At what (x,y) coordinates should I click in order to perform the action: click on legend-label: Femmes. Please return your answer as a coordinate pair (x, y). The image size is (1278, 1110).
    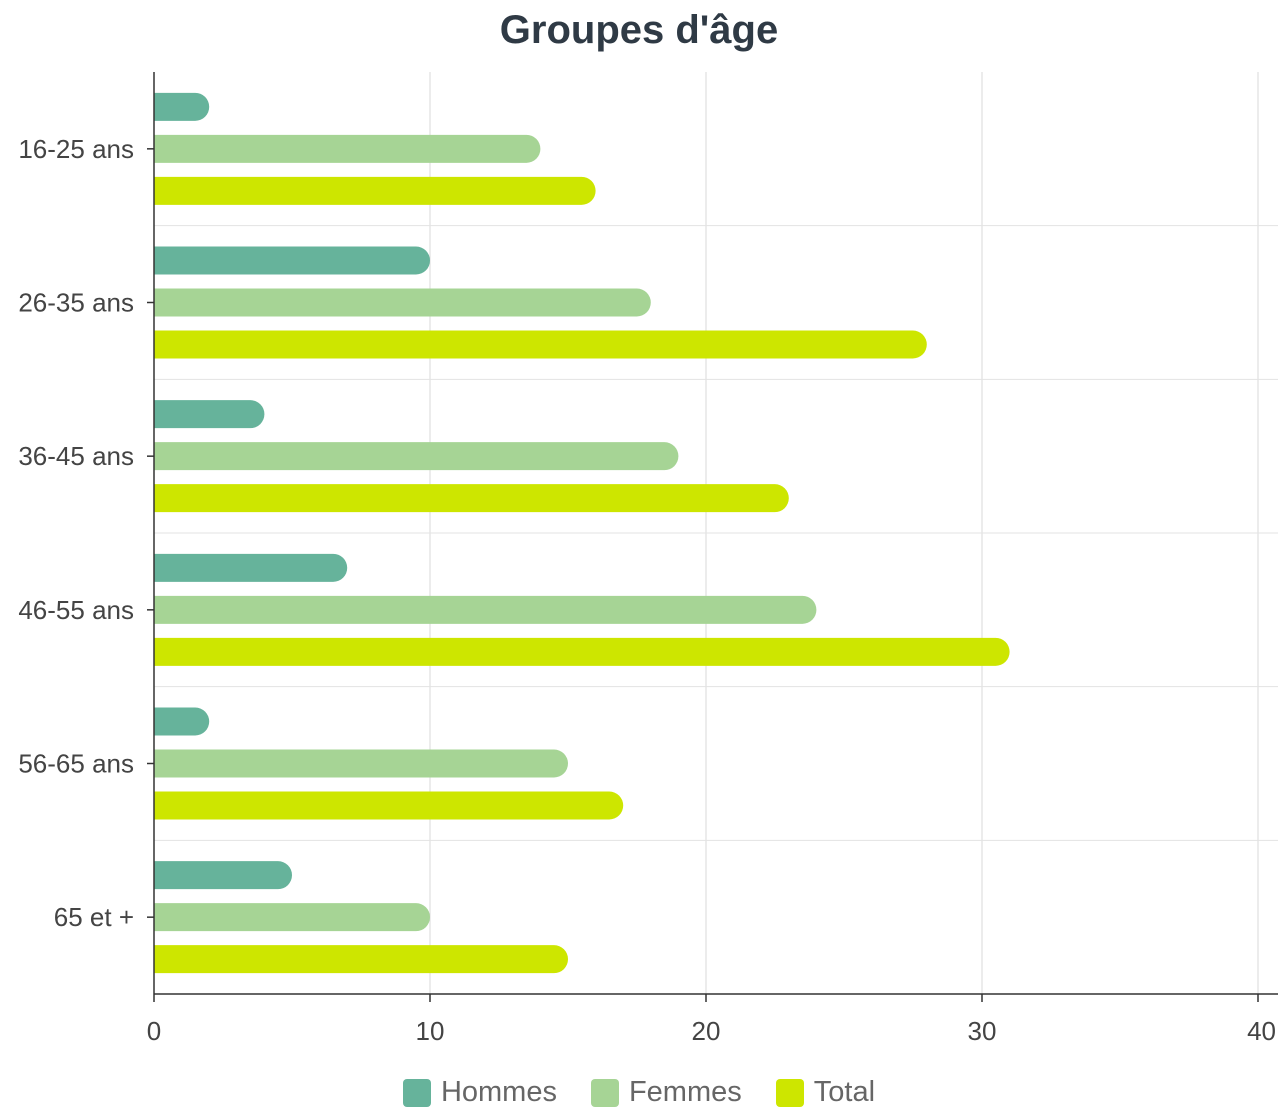
    Looking at the image, I should click on (685, 1092).